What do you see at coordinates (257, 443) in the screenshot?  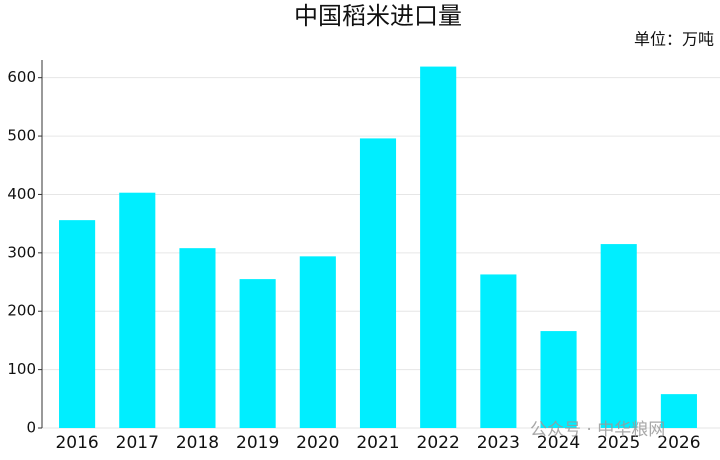 I see `x-tick-label: 2019` at bounding box center [257, 443].